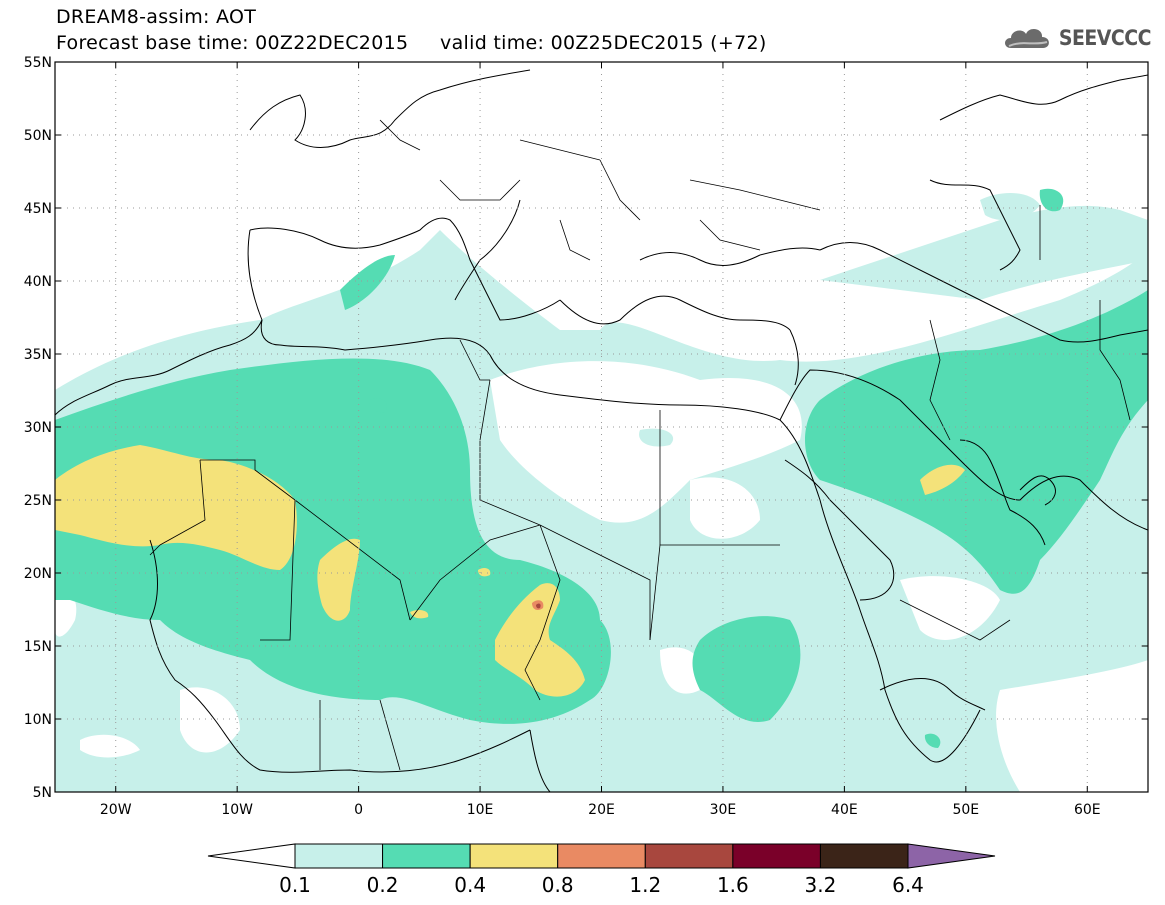 Image resolution: width=1165 pixels, height=905 pixels. I want to click on lat-tick-label: 25N, so click(38, 501).